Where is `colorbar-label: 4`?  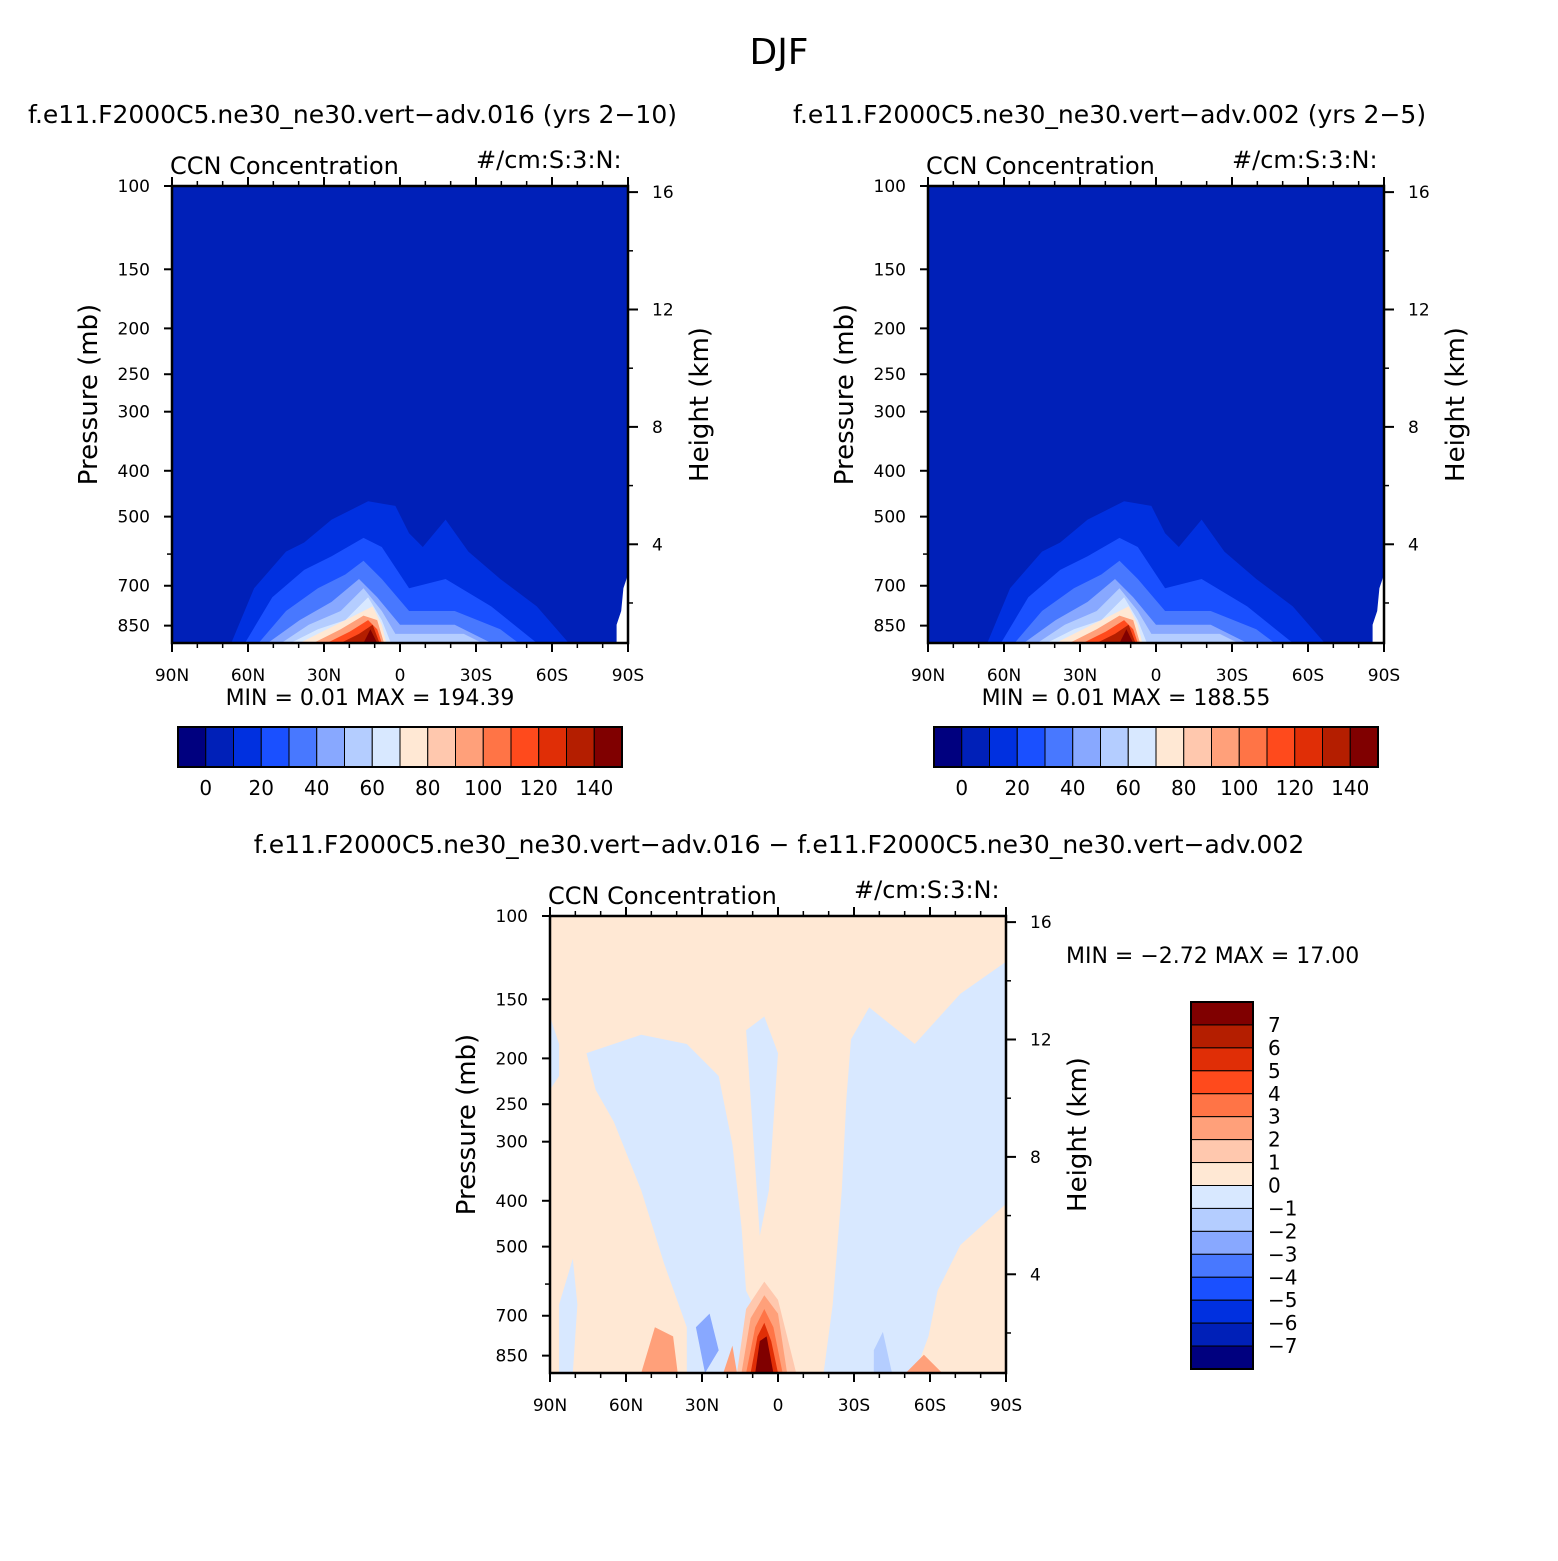
colorbar-label: 4 is located at coordinates (1274, 1094).